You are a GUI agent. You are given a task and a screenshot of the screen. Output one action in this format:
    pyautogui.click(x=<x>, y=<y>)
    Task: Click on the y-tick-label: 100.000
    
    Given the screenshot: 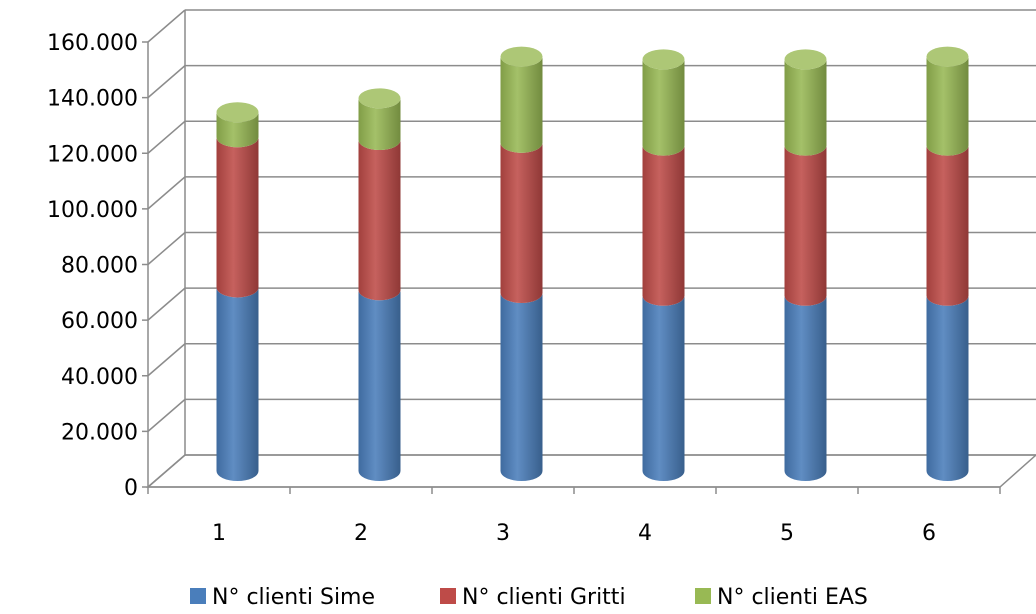 What is the action you would take?
    pyautogui.click(x=92, y=210)
    